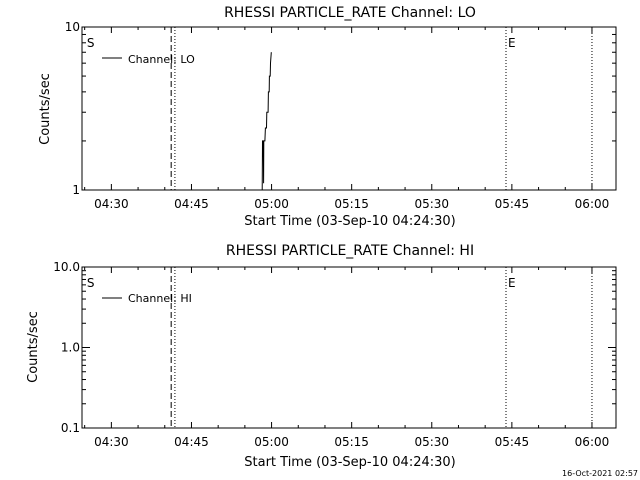 Image resolution: width=640 pixels, height=480 pixels. I want to click on lo-x-tick-label: 05:00, so click(271, 204).